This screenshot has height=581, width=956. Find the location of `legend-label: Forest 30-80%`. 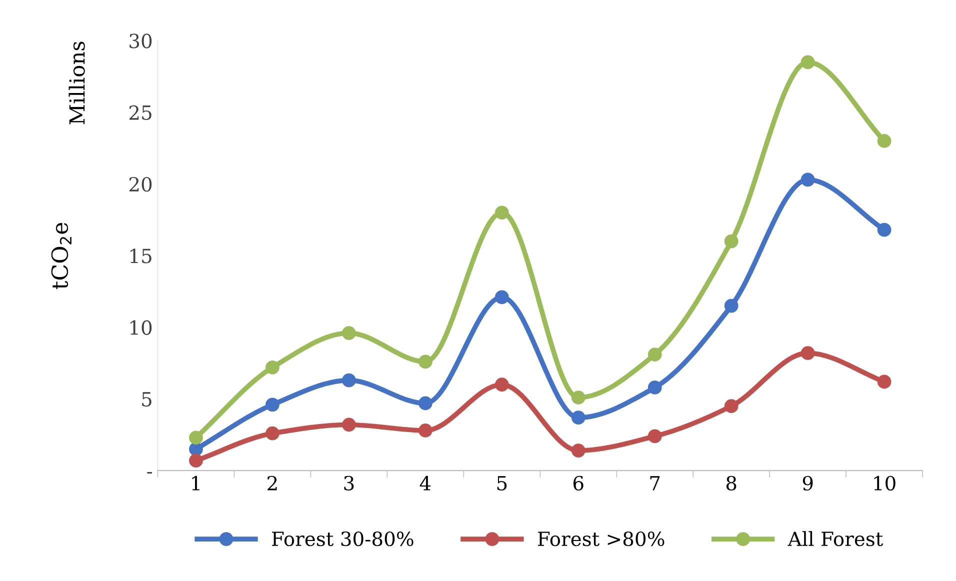

legend-label: Forest 30-80% is located at coordinates (343, 538).